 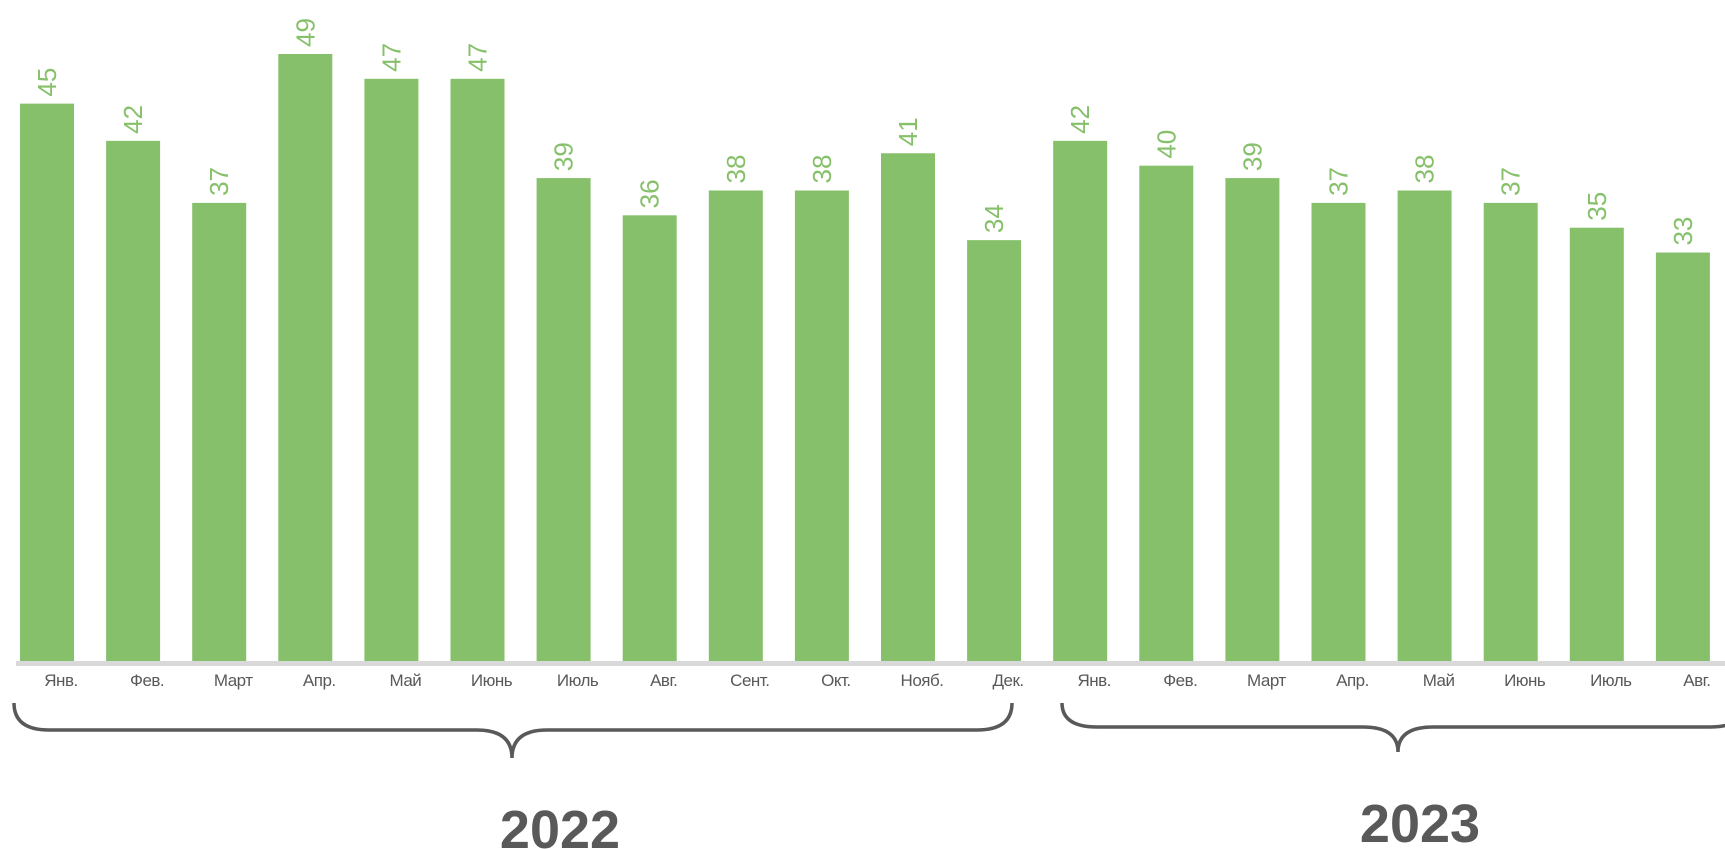 I want to click on x-tick-label-8: Сент., so click(x=749, y=680).